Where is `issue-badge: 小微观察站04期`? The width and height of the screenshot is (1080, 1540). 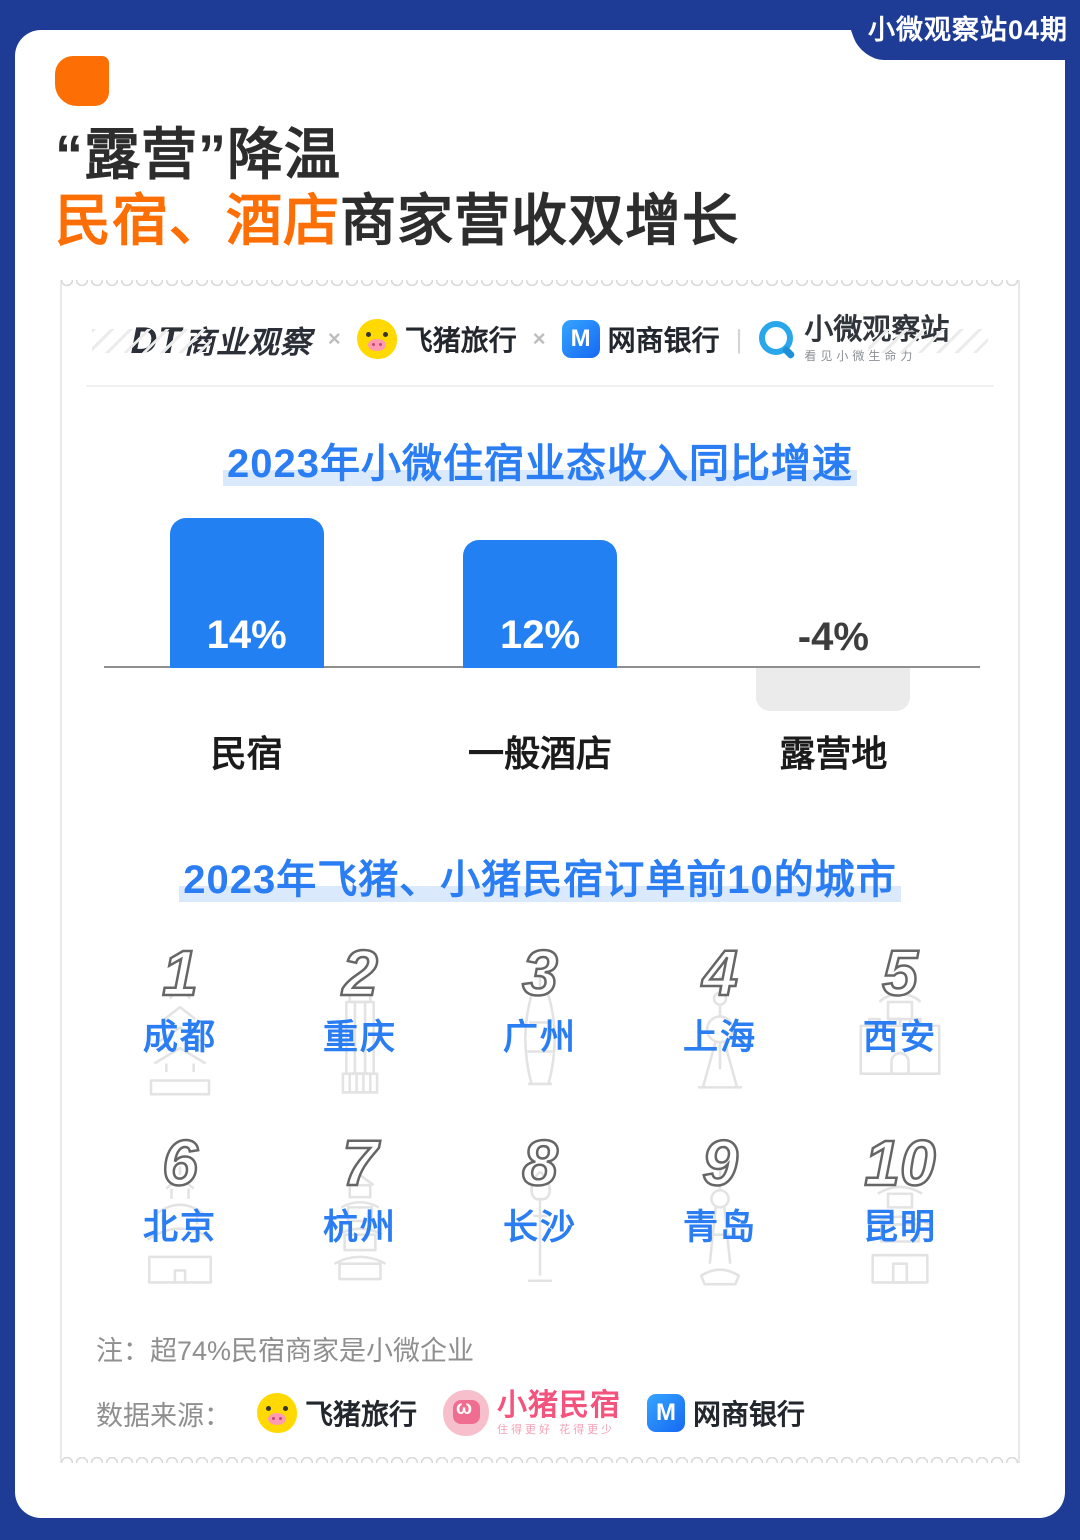 issue-badge: 小微观察站04期 is located at coordinates (955, 30).